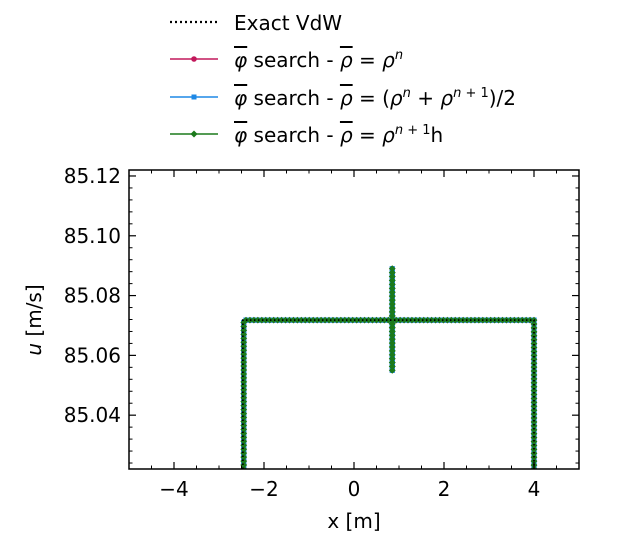  I want to click on x-tick-label: 2, so click(444, 489).